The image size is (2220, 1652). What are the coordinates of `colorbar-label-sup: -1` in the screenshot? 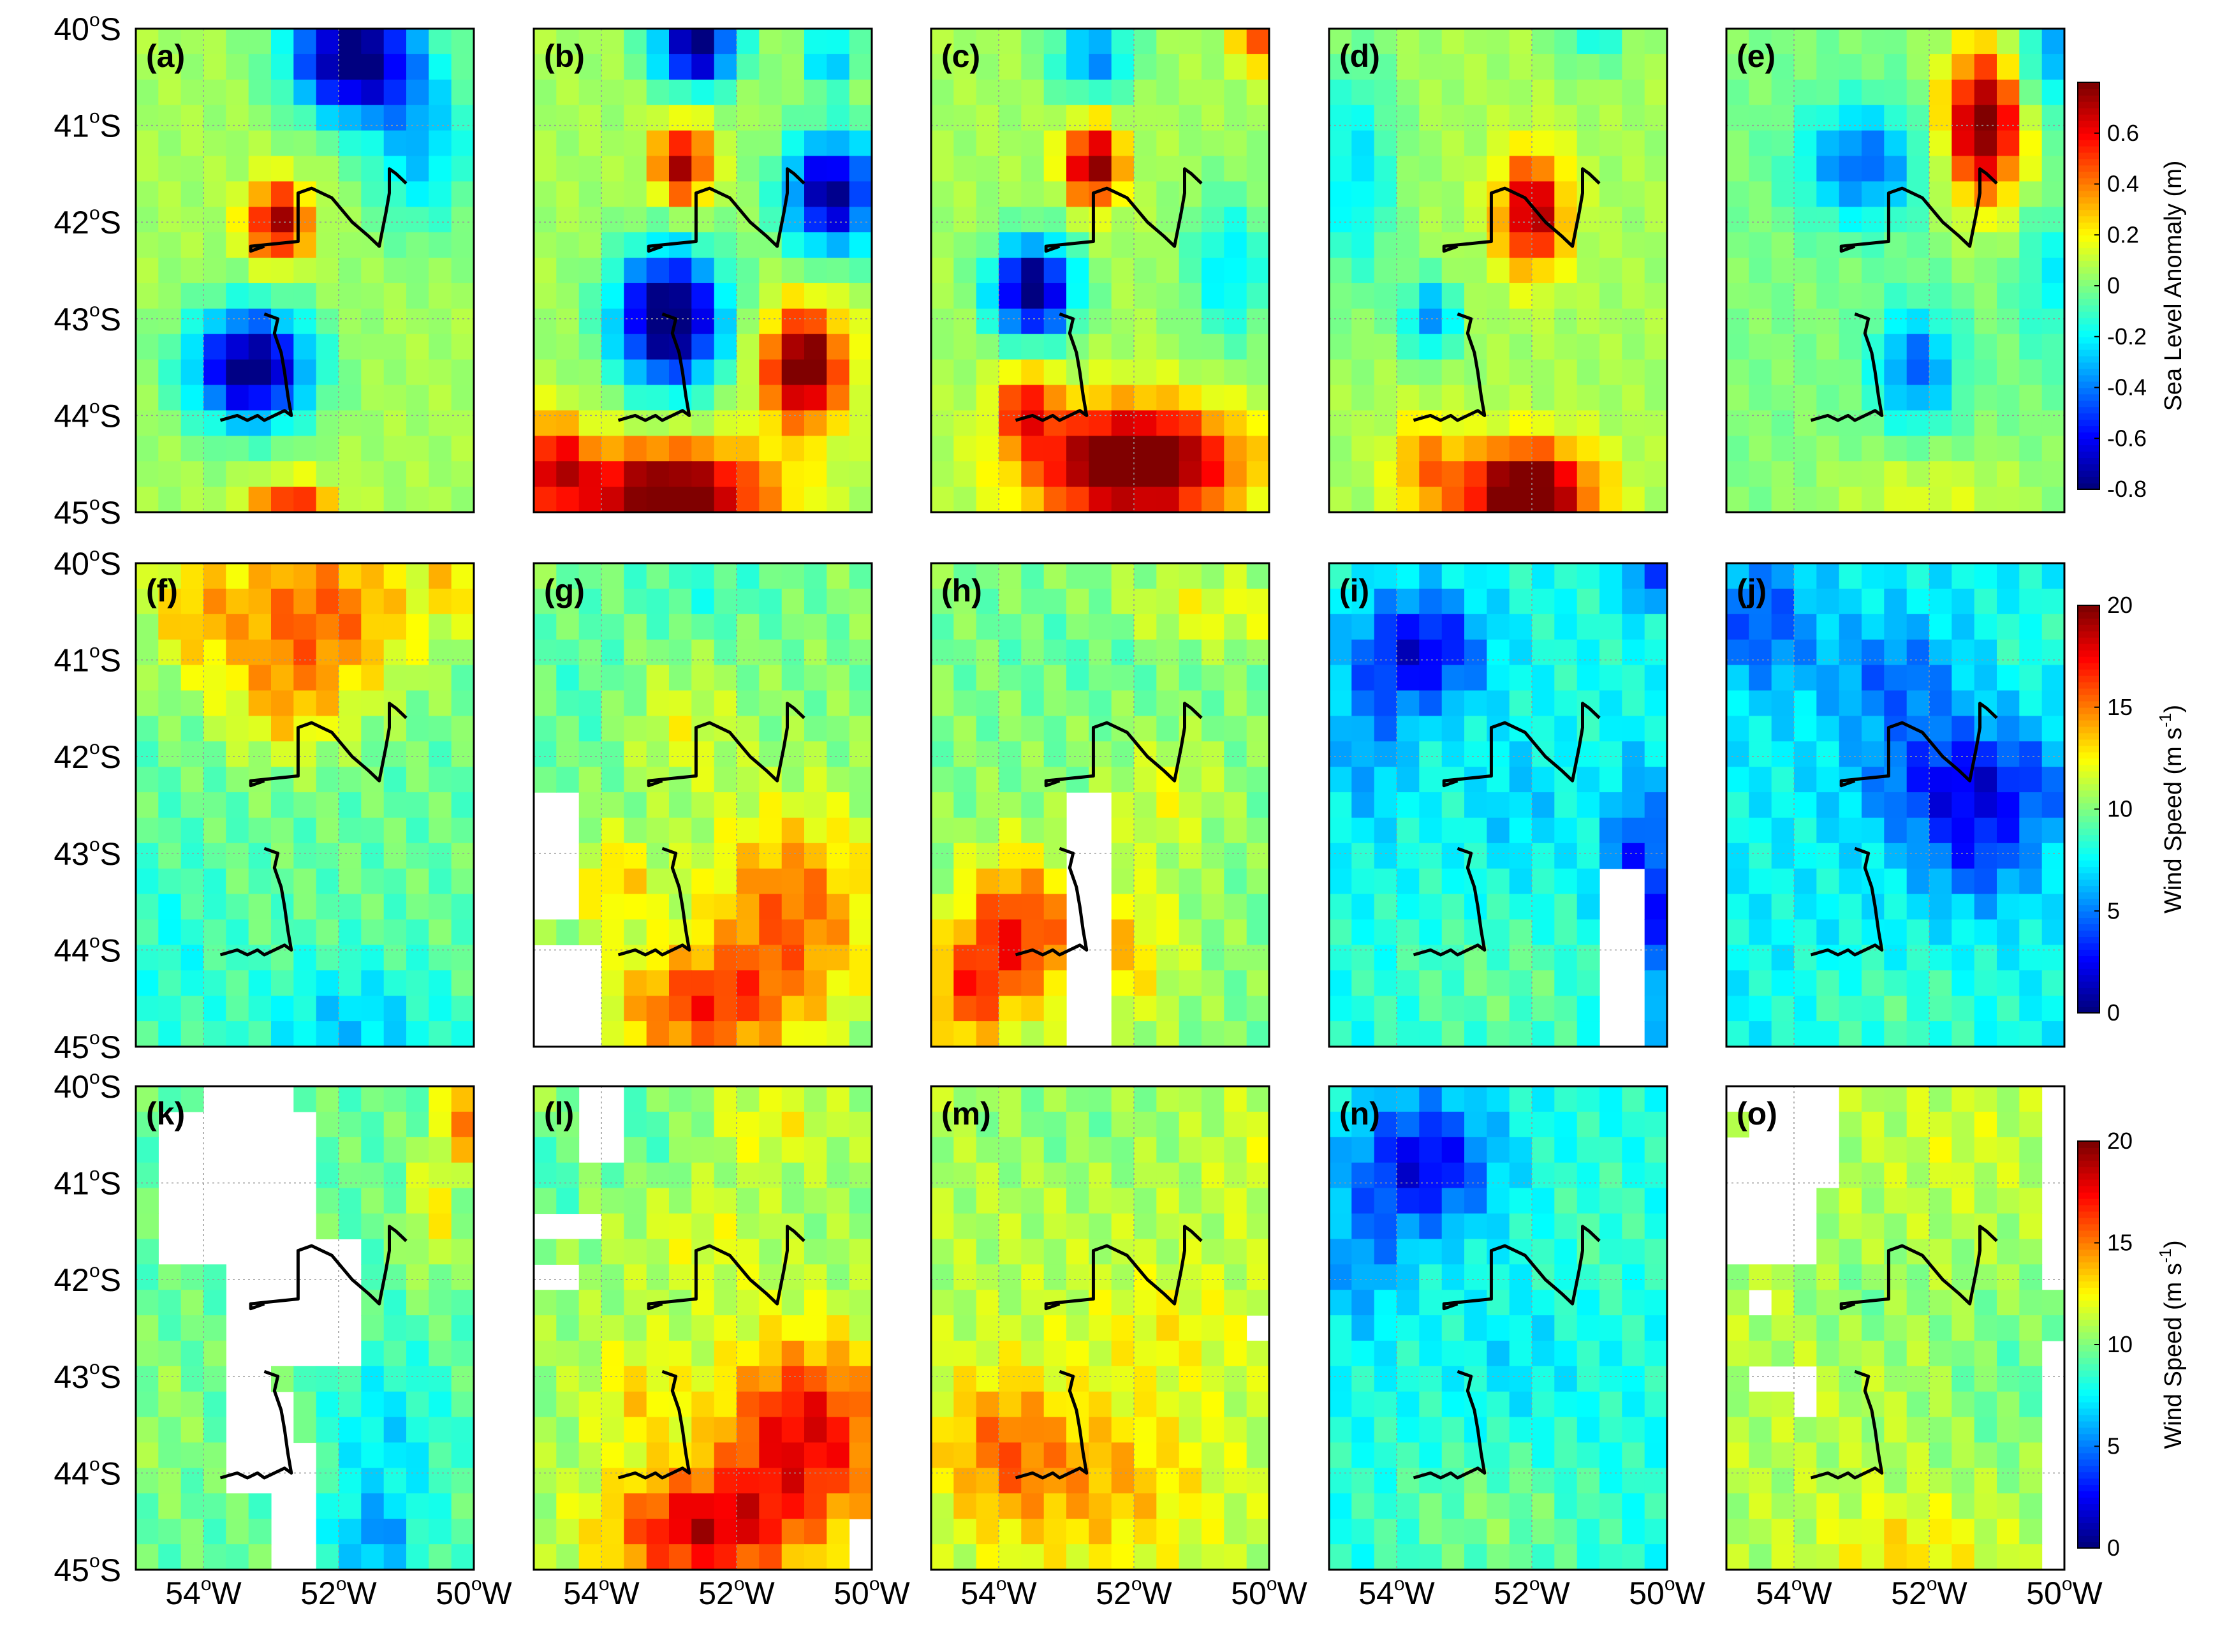 It's located at (2165, 721).